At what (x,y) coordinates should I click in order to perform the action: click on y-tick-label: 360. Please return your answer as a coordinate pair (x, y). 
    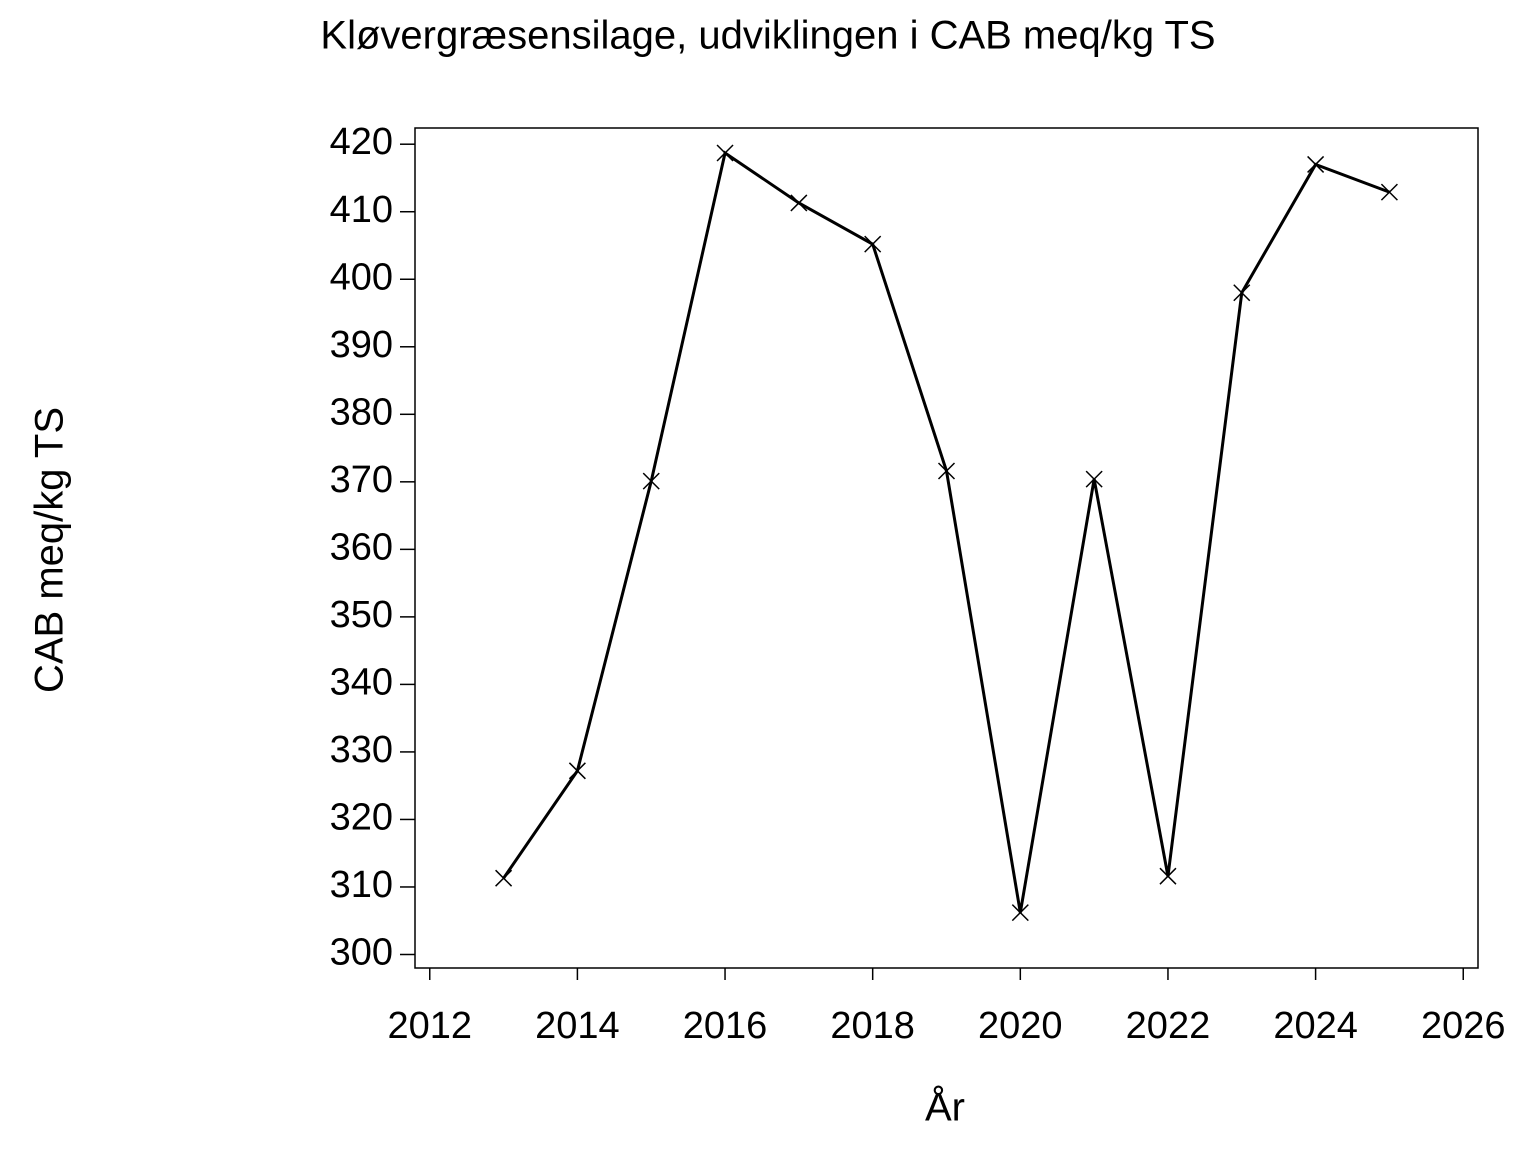
    Looking at the image, I should click on (361, 547).